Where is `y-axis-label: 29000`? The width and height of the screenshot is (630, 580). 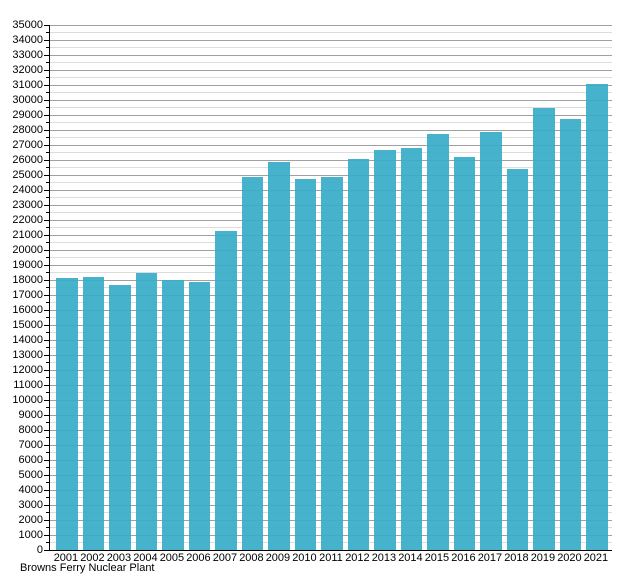
y-axis-label: 29000 is located at coordinates (27, 115).